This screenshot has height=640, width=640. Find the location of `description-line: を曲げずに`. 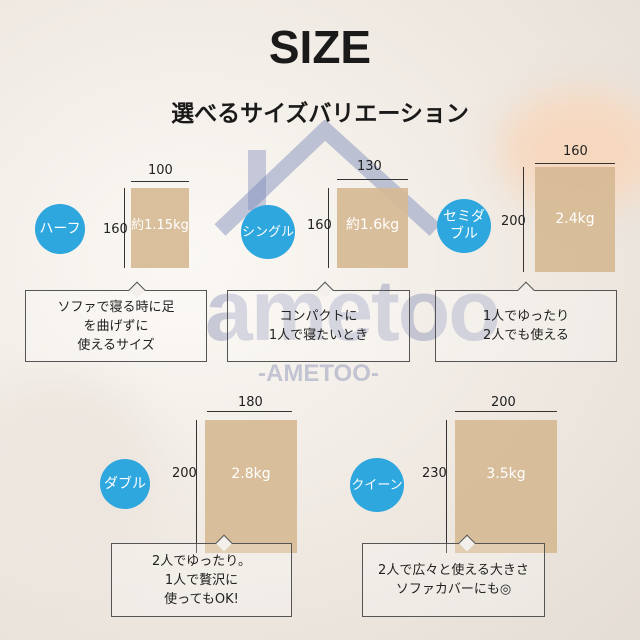

description-line: を曲げずに is located at coordinates (116, 326).